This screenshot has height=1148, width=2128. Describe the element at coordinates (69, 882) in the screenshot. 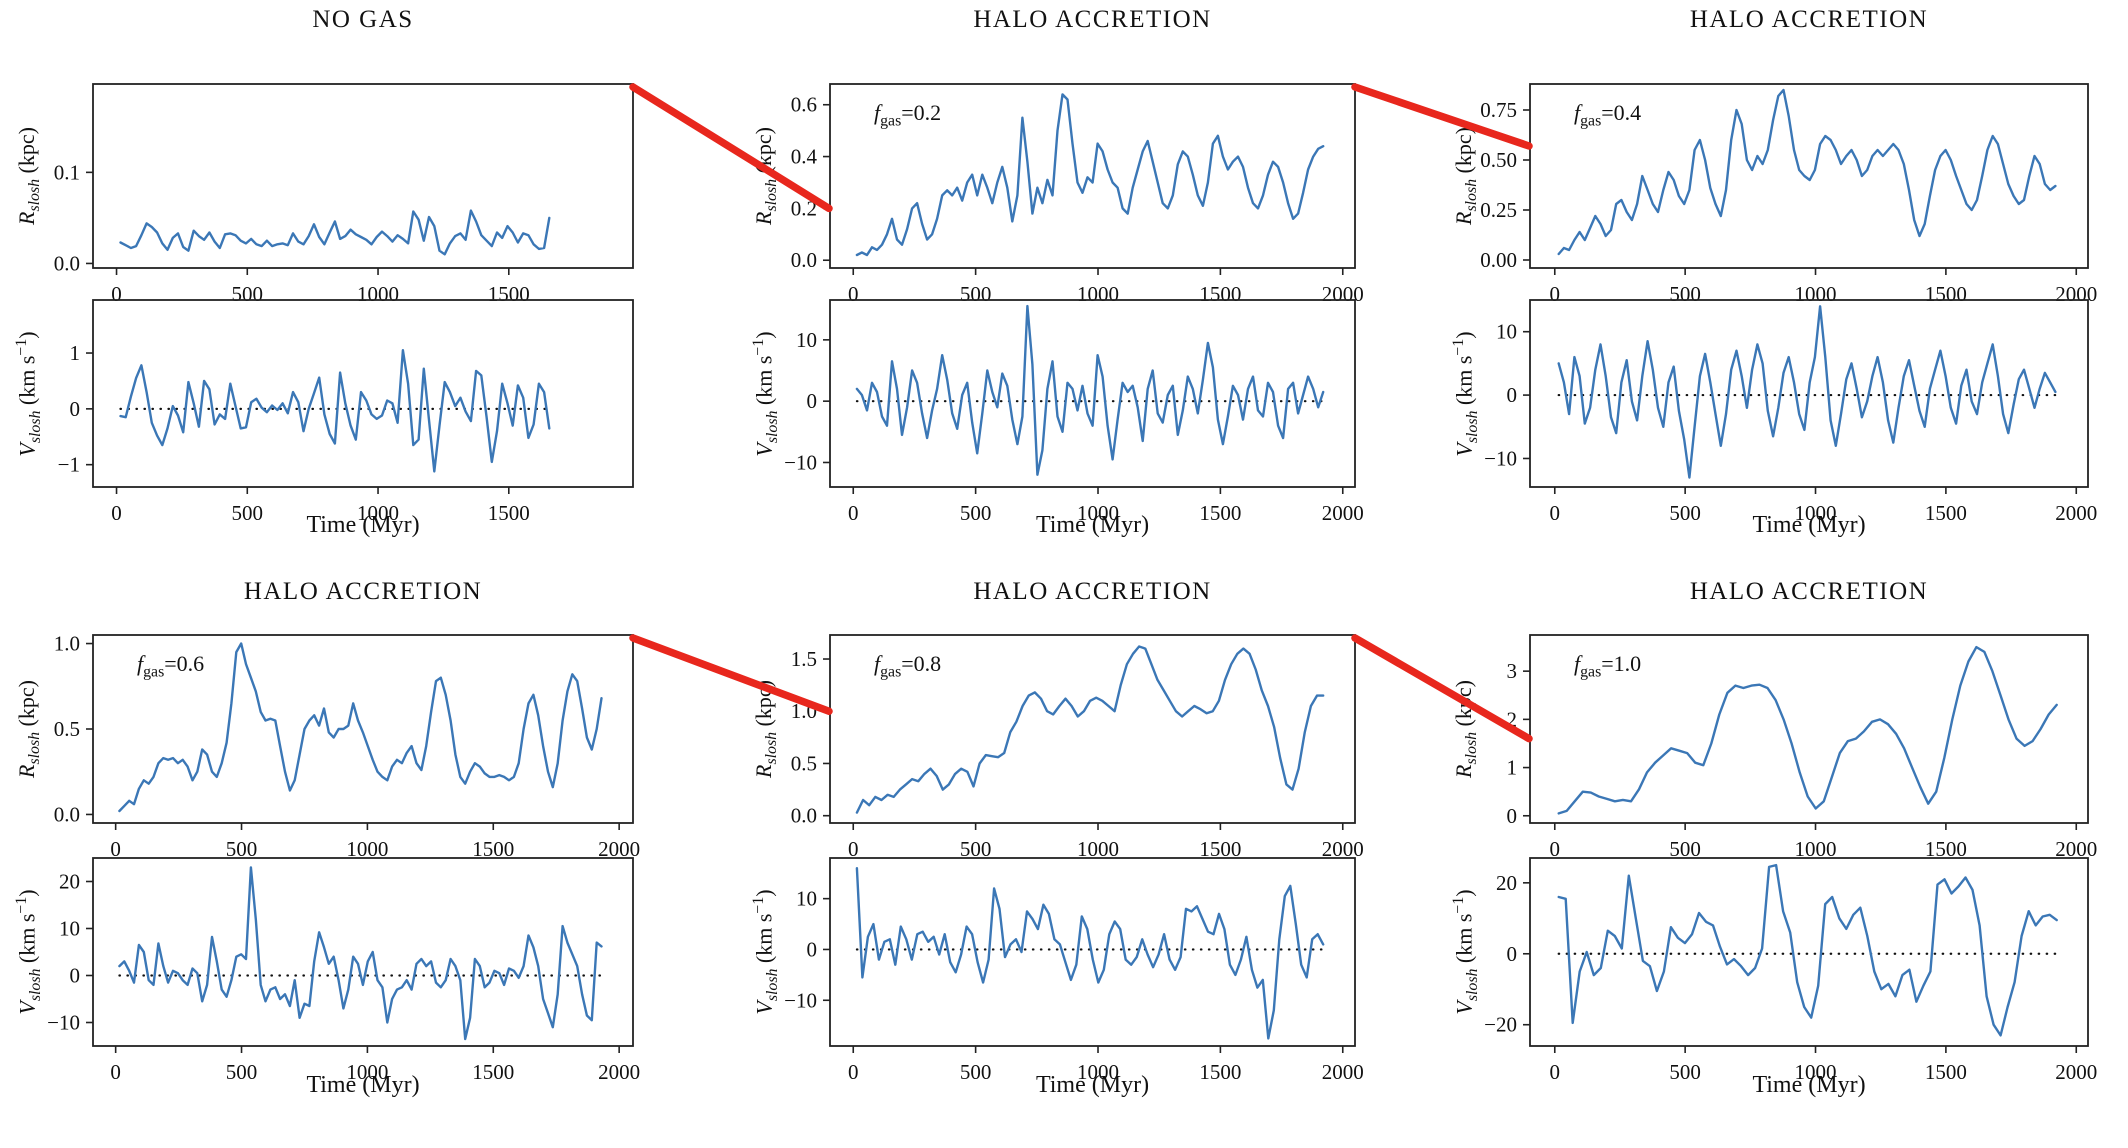

I see `y-tick-label: 20` at that location.